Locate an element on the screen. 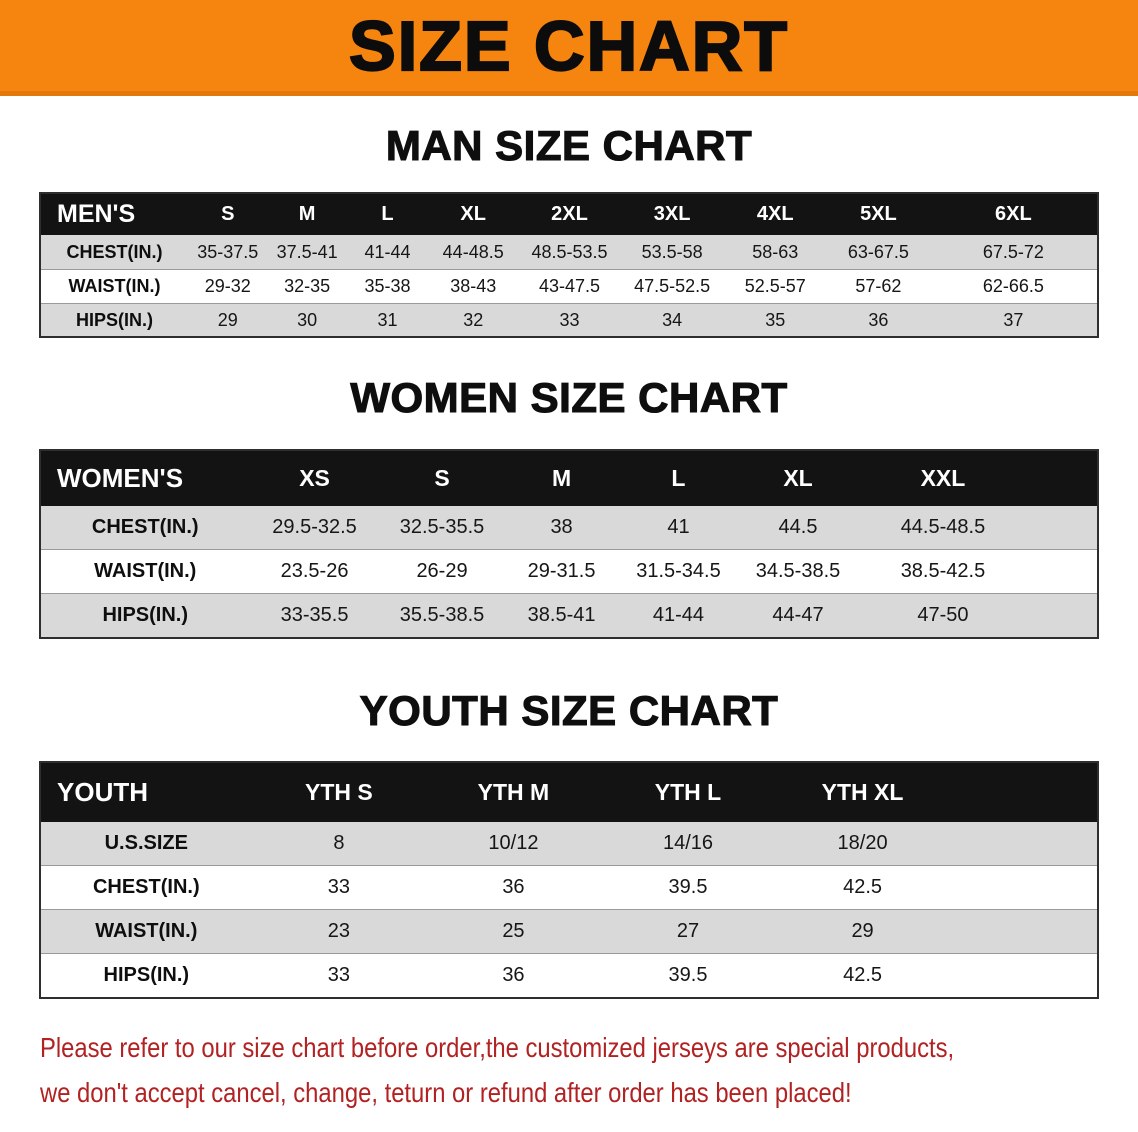  measurement-value-cell: 35.5-38.5 is located at coordinates (442, 614).